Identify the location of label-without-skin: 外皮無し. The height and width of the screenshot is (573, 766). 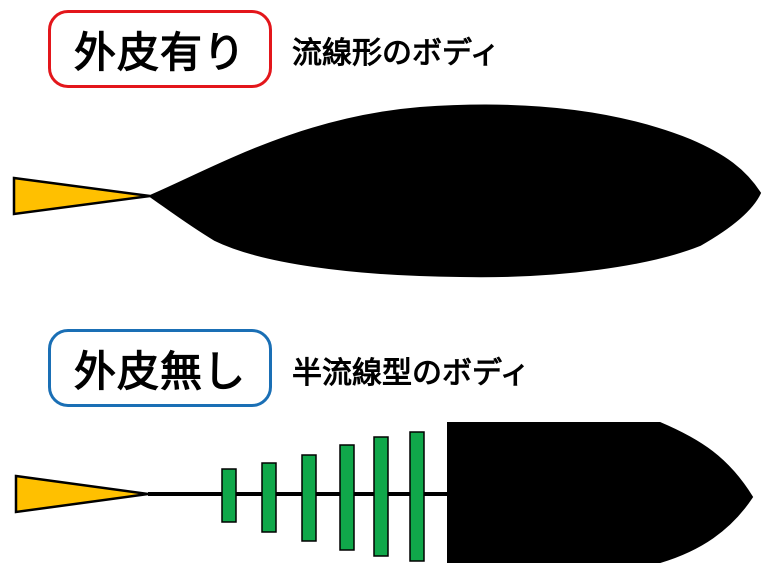
(160, 368).